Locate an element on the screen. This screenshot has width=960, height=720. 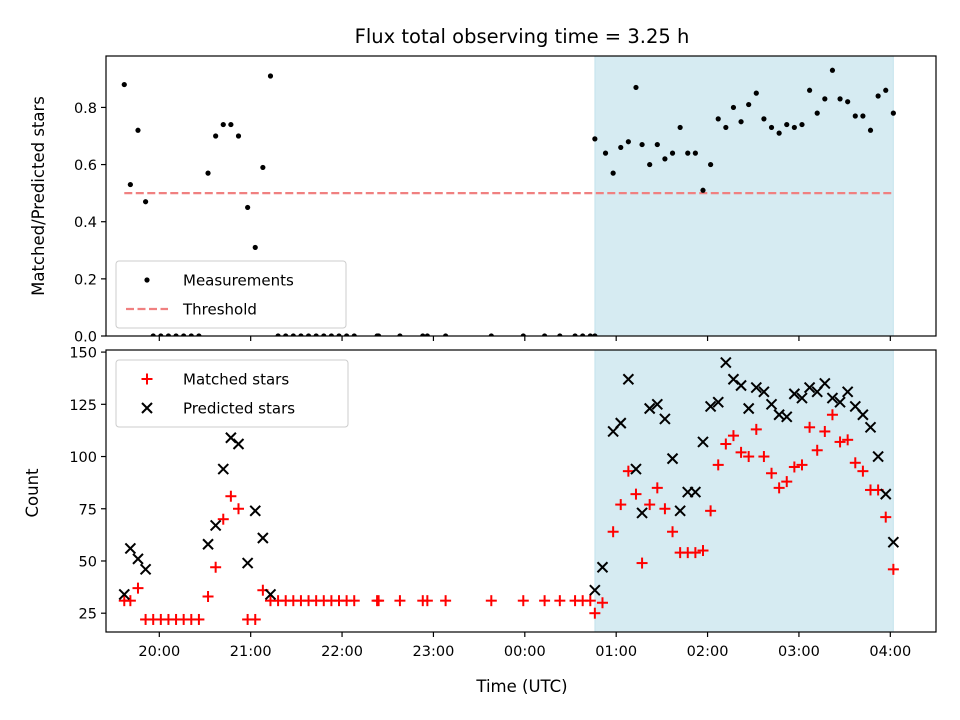
x-tick-label: 01:00 is located at coordinates (616, 652).